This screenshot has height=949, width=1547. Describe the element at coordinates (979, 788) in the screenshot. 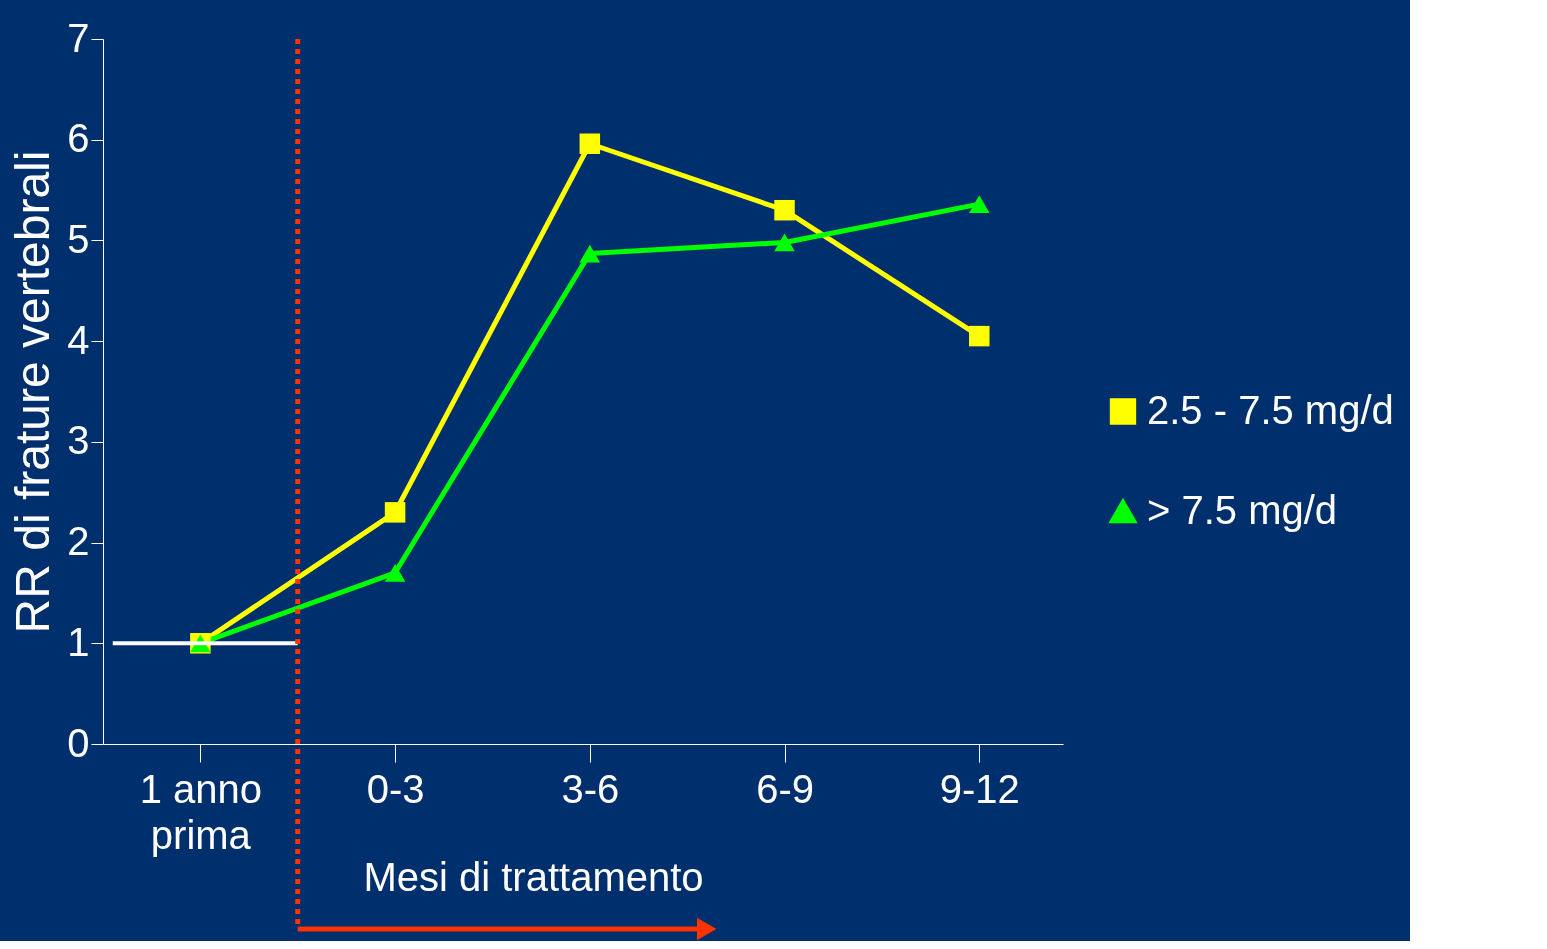

I see `x-tick-label: 9-12` at that location.